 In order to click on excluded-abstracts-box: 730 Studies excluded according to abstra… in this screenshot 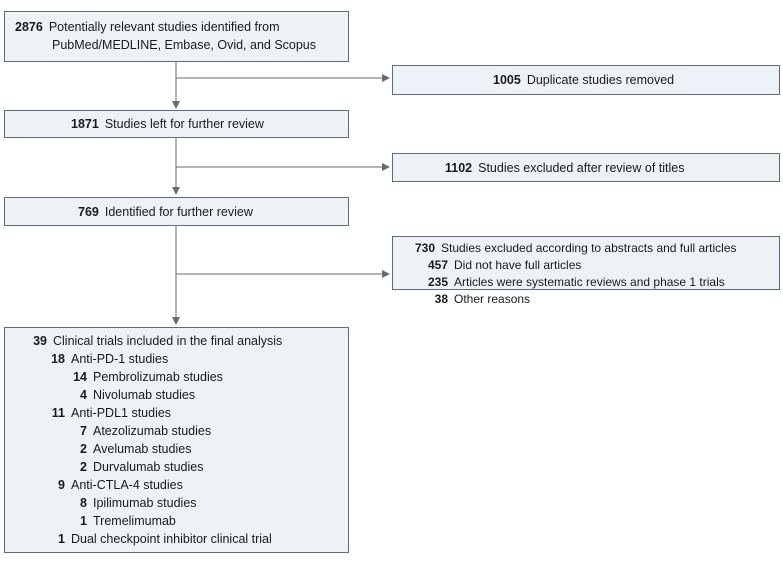, I will do `click(586, 271)`.